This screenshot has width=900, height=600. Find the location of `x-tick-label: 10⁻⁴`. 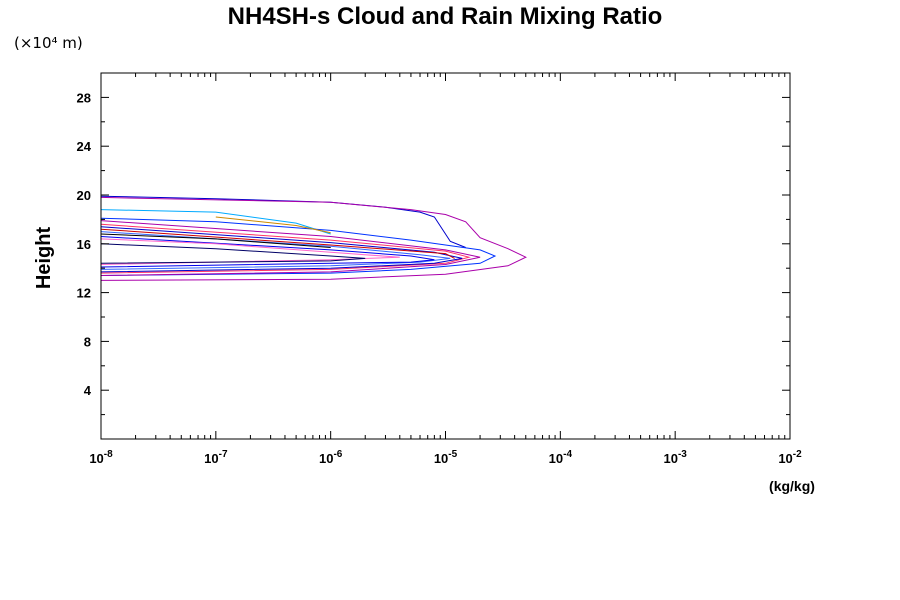

x-tick-label: 10⁻⁴ is located at coordinates (561, 457).